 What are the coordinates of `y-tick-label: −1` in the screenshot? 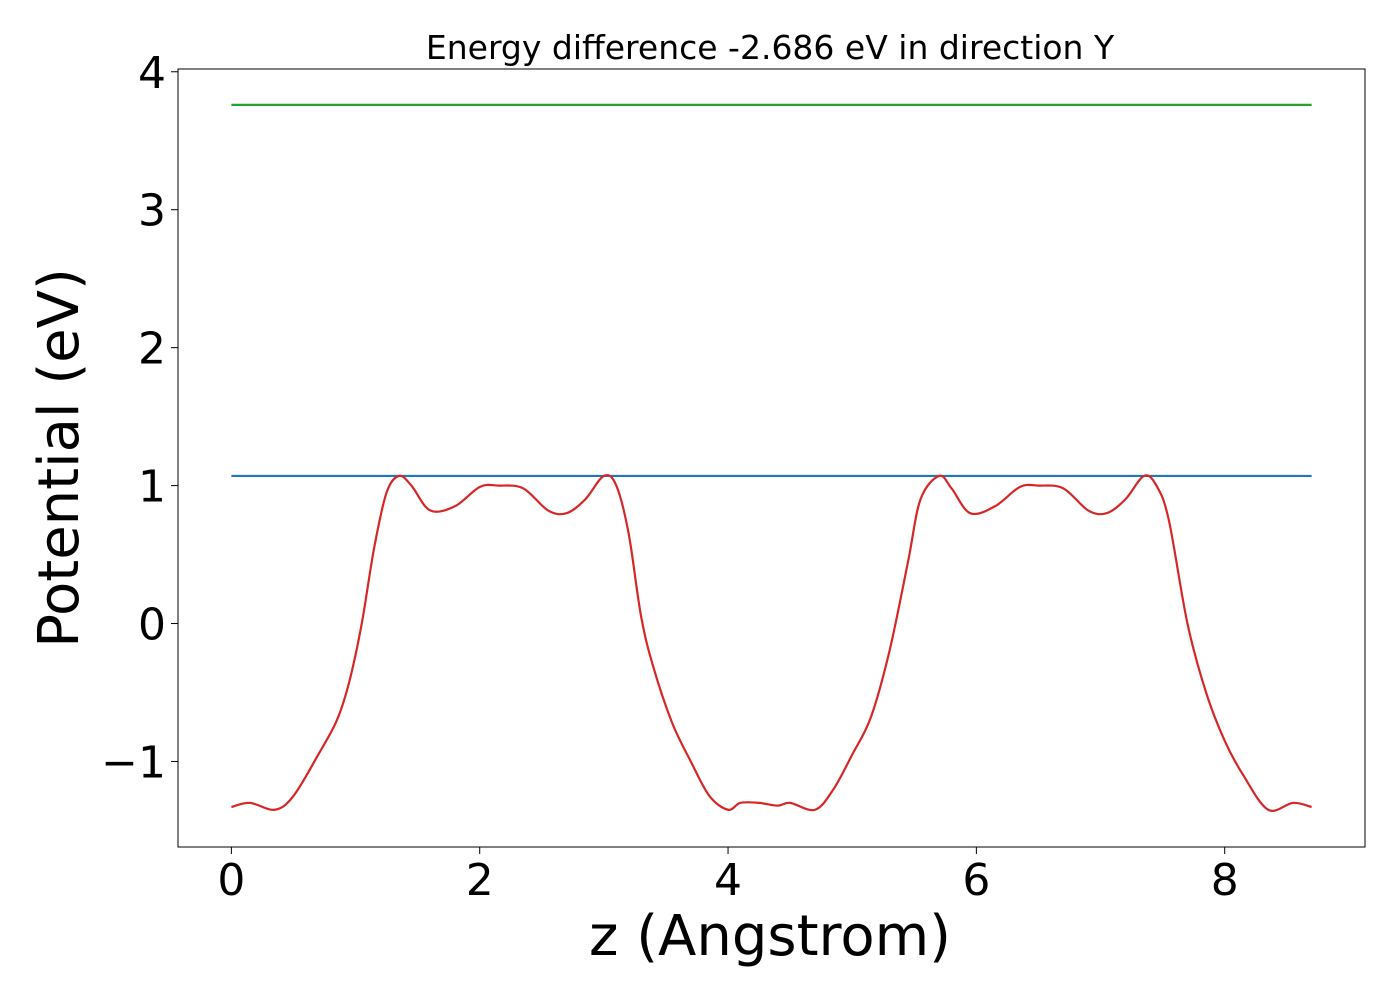 It's located at (133, 762).